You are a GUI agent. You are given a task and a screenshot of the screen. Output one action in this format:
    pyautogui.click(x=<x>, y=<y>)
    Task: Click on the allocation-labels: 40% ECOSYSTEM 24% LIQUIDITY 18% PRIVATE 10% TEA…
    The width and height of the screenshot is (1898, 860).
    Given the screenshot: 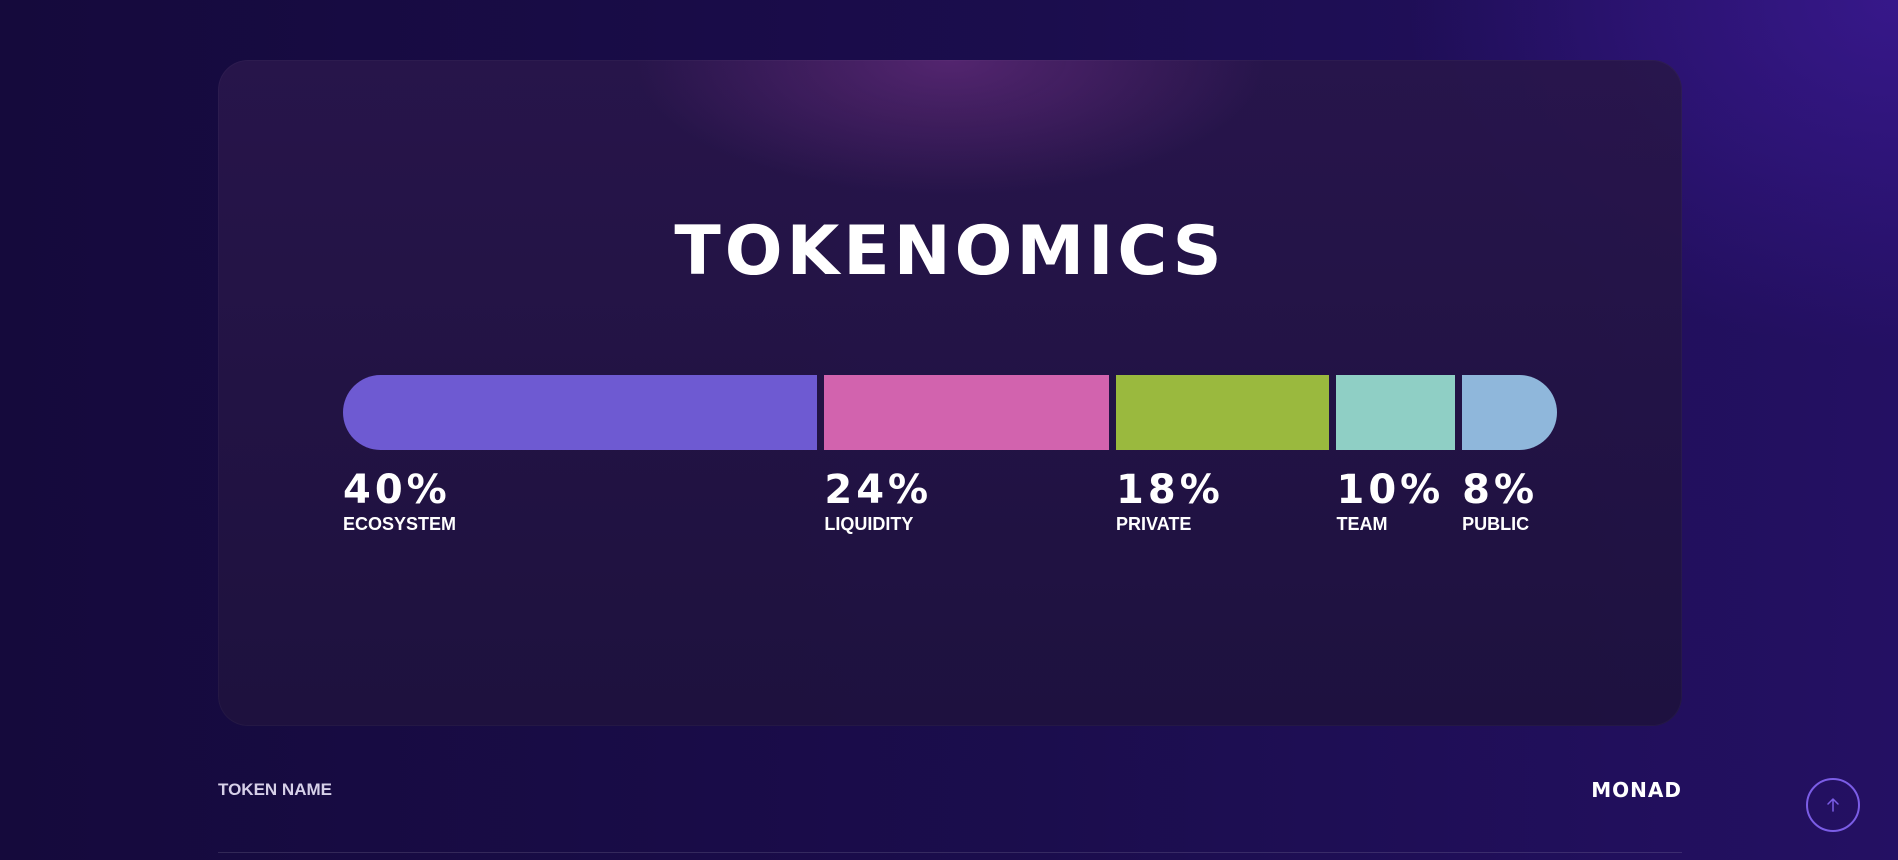 What is the action you would take?
    pyautogui.click(x=950, y=510)
    